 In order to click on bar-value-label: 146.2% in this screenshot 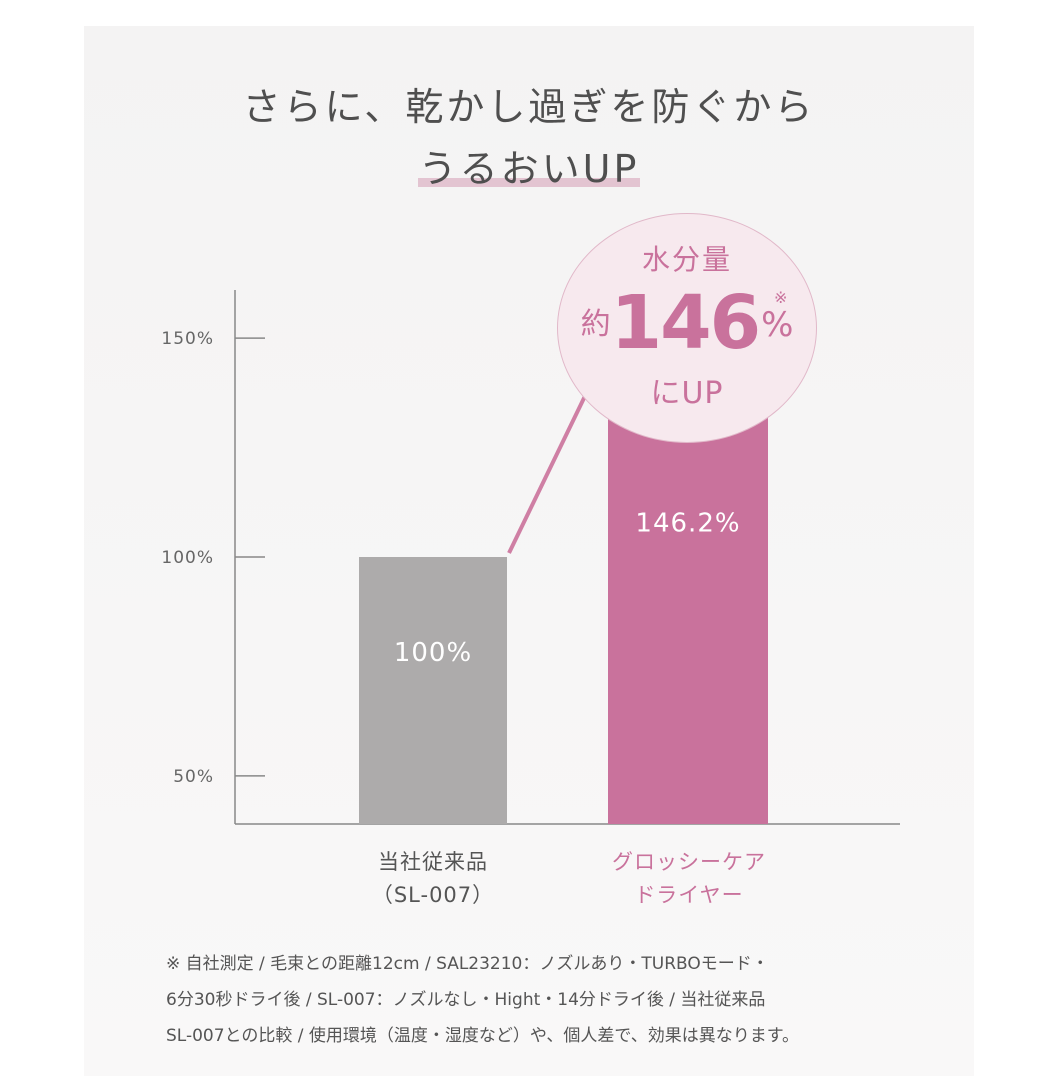, I will do `click(687, 524)`.